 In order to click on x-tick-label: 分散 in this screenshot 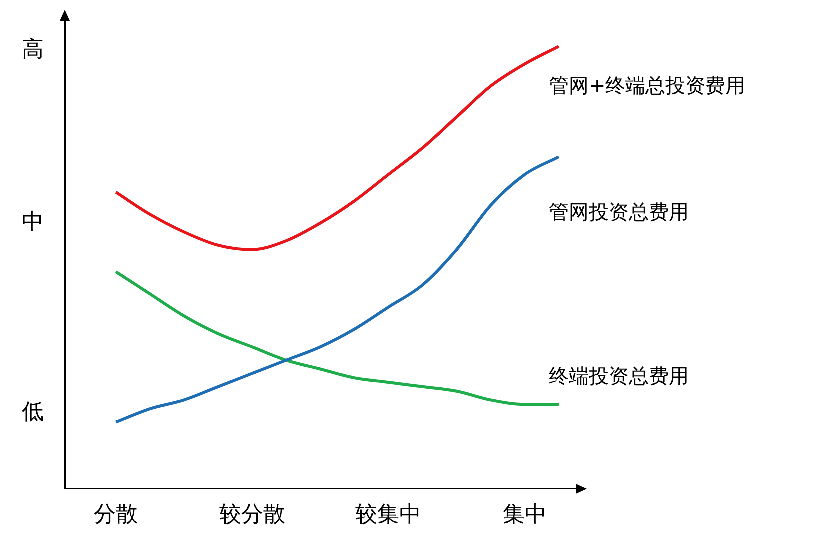, I will do `click(116, 515)`.